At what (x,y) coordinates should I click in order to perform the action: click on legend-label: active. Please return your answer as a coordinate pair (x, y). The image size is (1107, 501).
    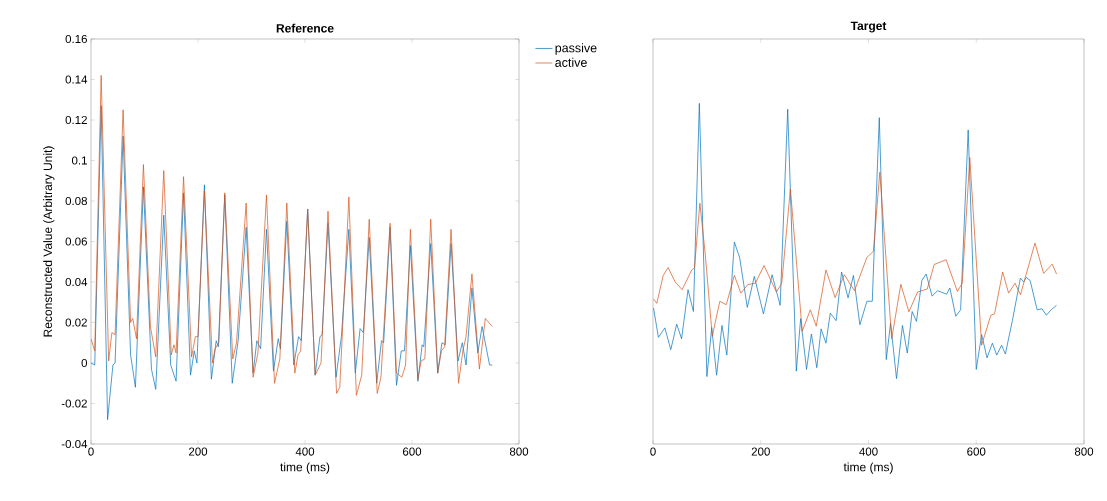
    Looking at the image, I should click on (571, 62).